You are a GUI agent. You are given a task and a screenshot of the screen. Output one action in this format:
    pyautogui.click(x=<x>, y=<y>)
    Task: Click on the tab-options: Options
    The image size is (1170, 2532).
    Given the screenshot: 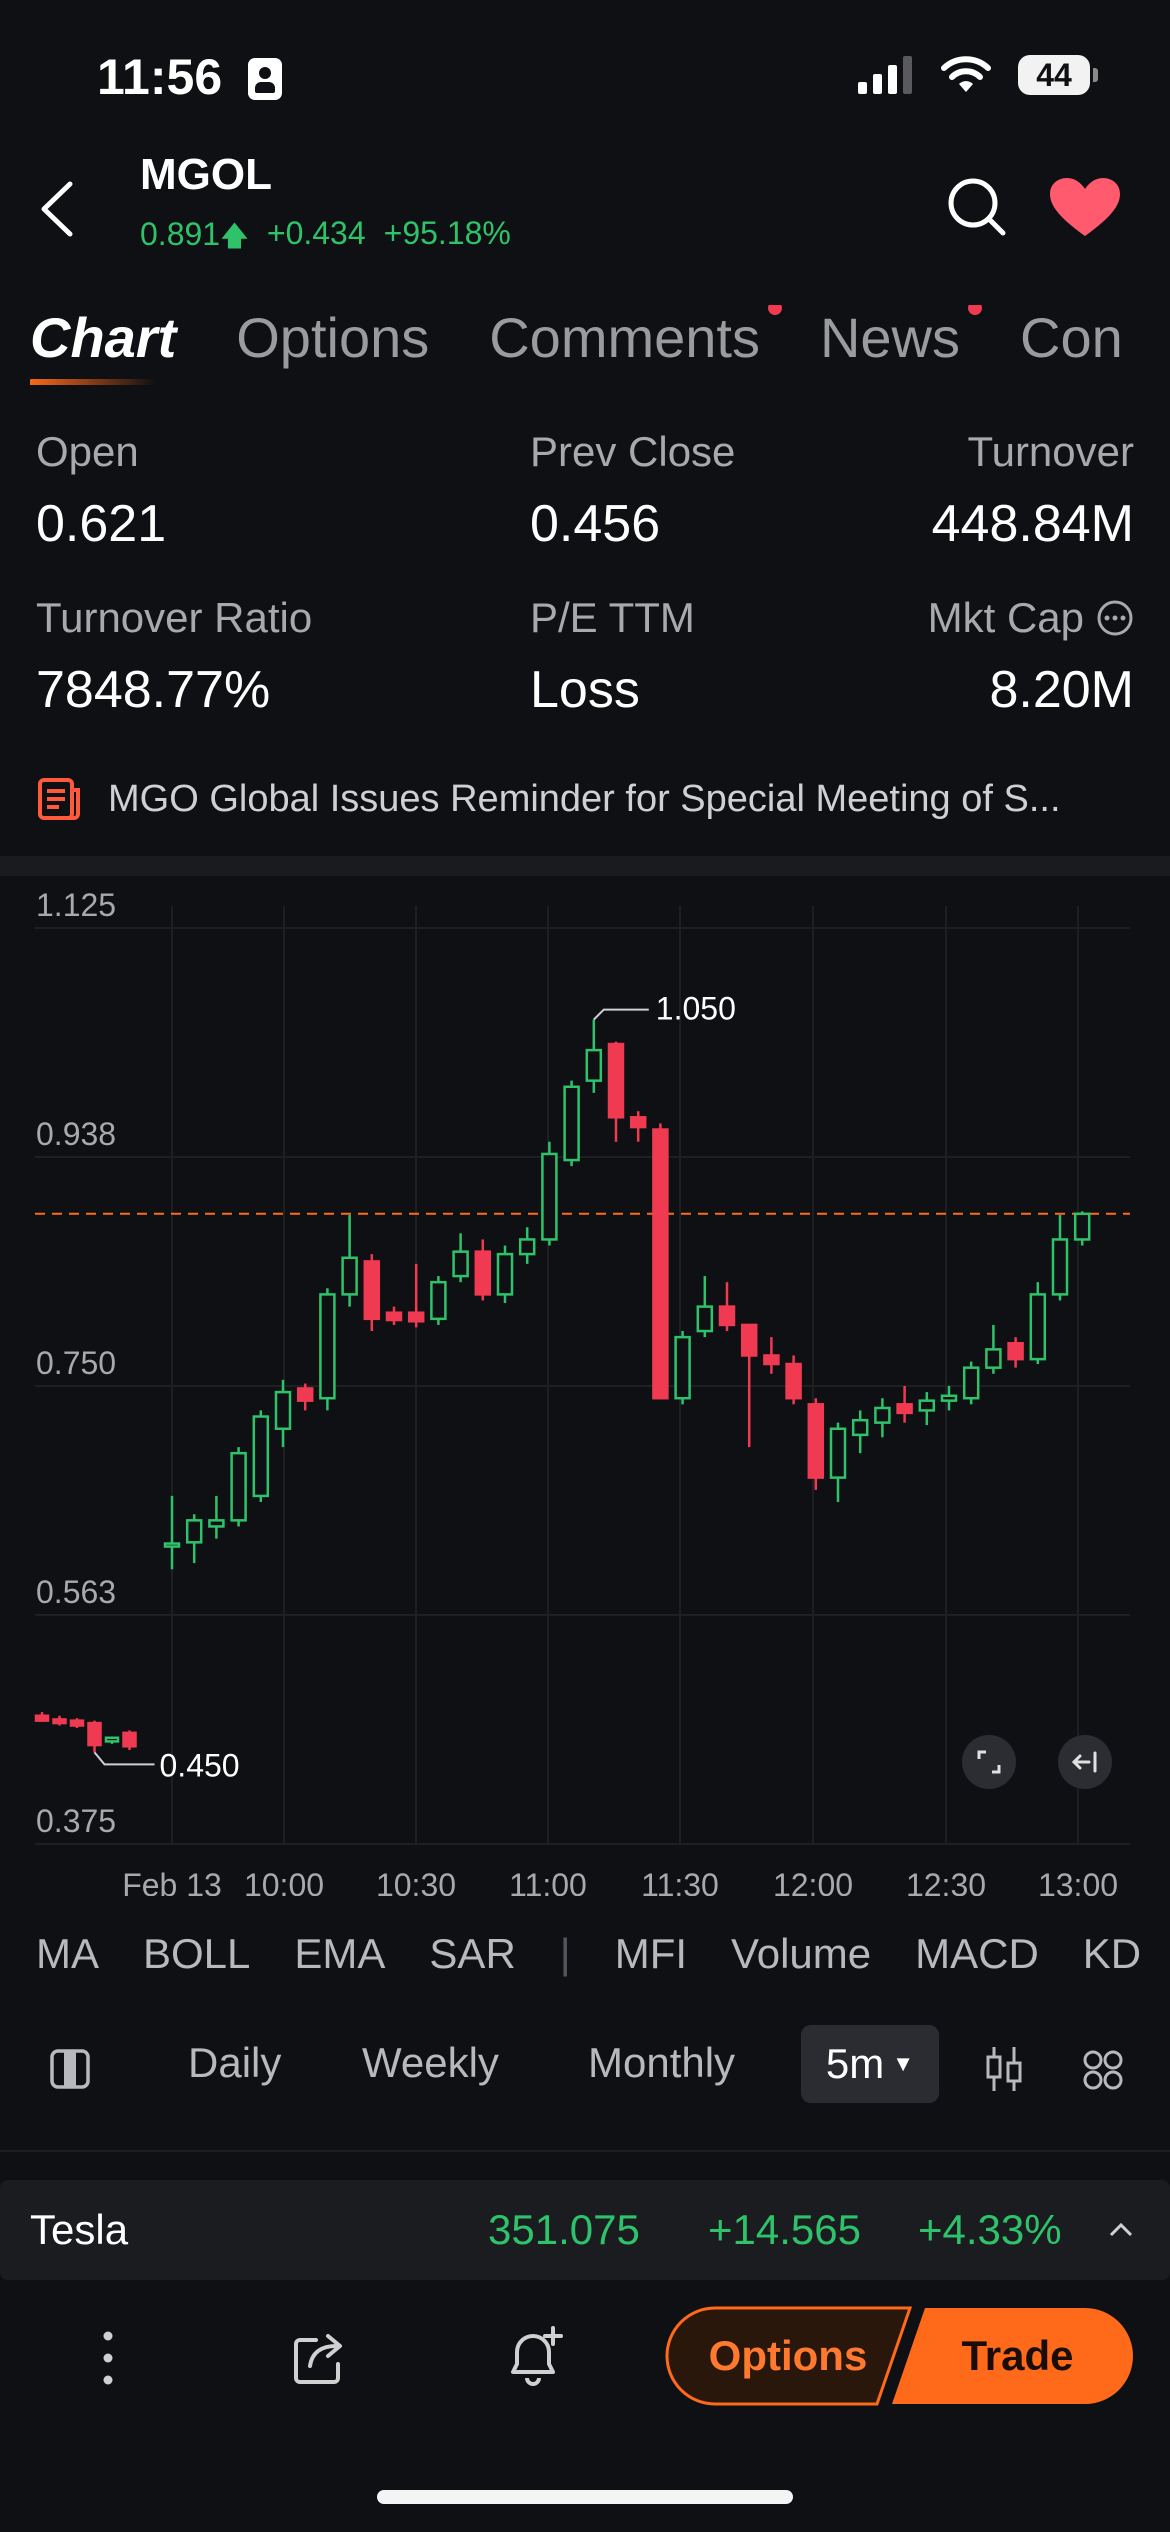 What is the action you would take?
    pyautogui.click(x=333, y=337)
    